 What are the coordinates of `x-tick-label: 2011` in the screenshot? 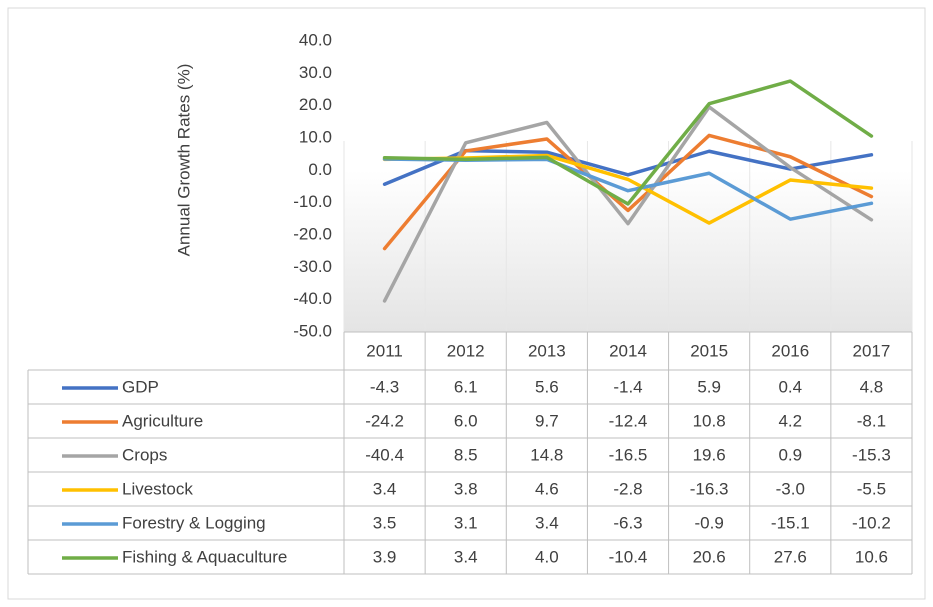 It's located at (384, 350).